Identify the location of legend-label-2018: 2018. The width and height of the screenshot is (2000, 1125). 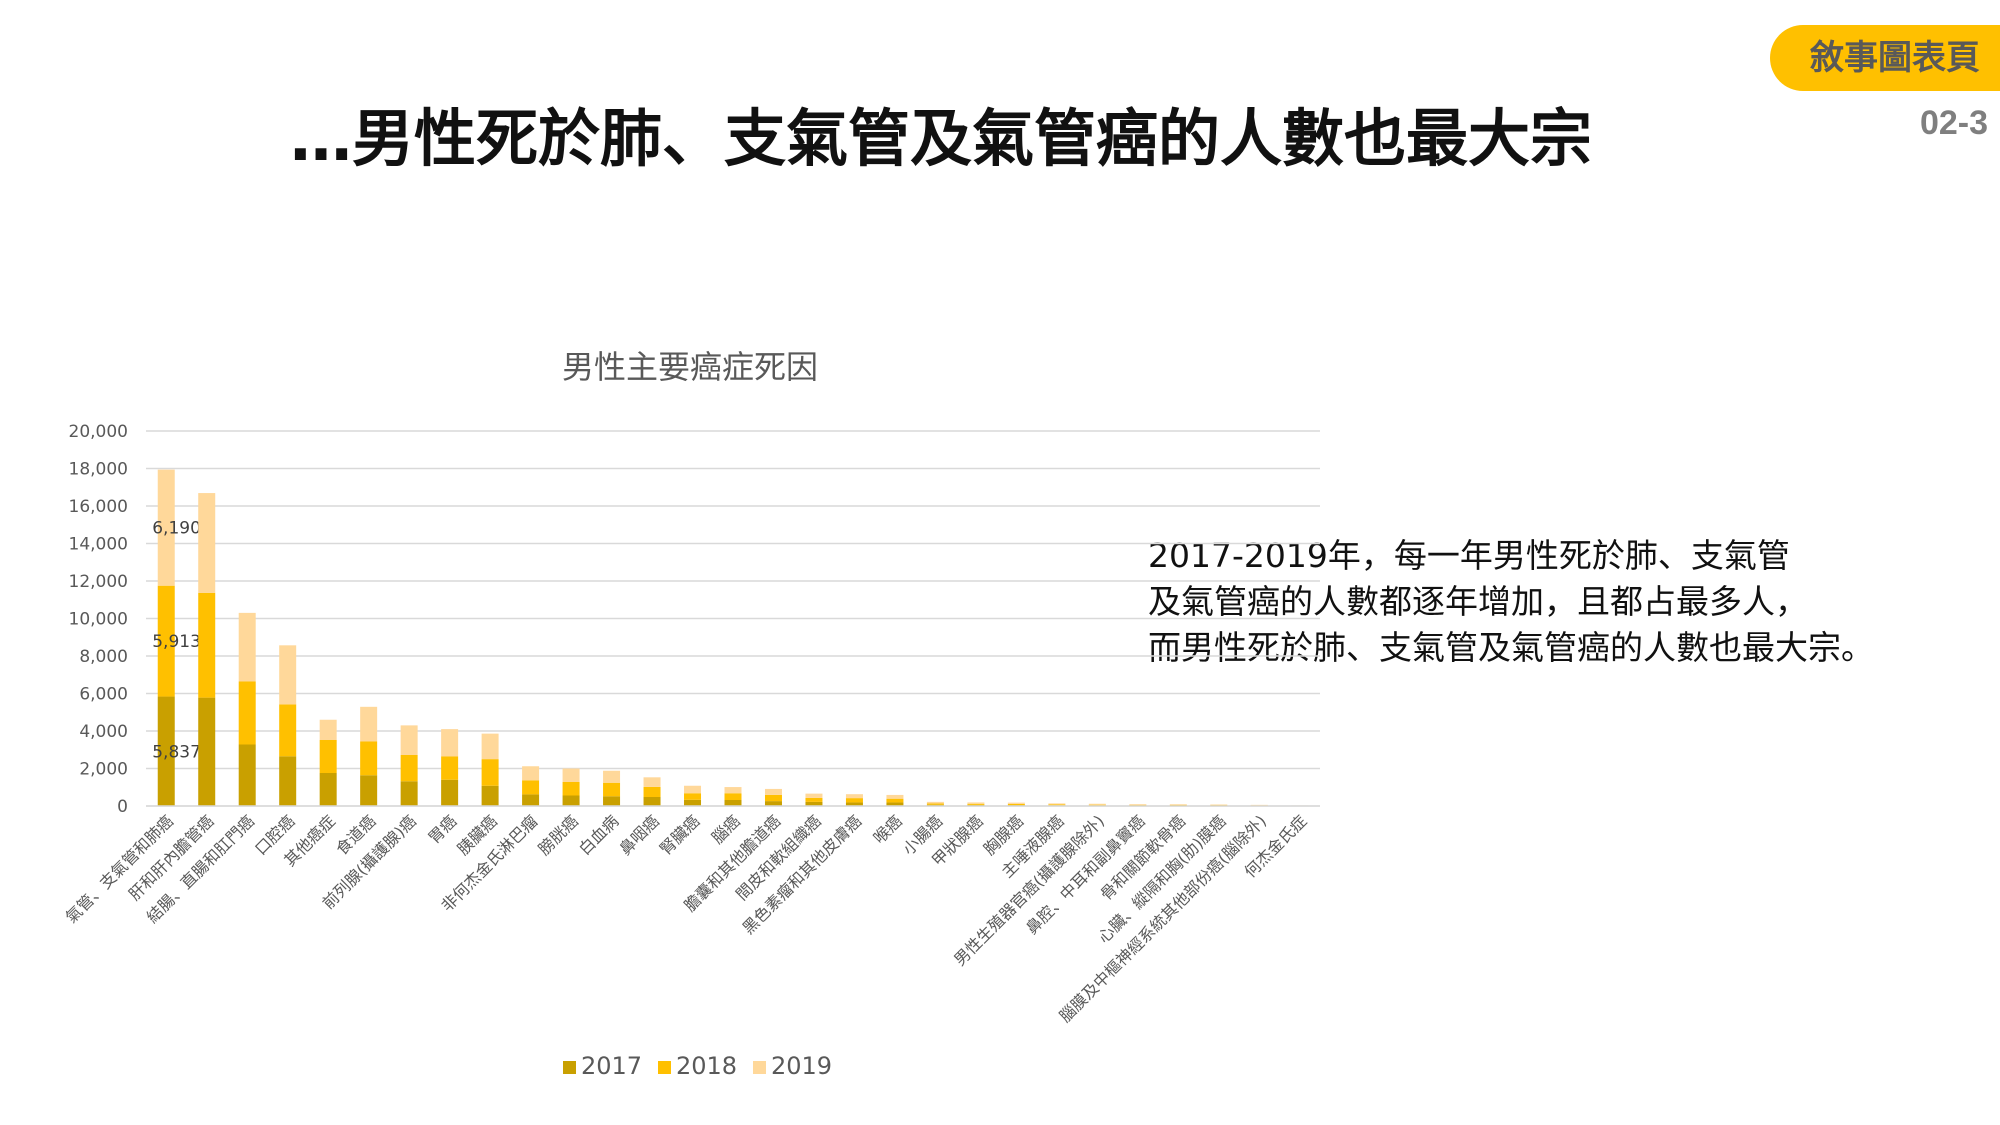
(706, 1066).